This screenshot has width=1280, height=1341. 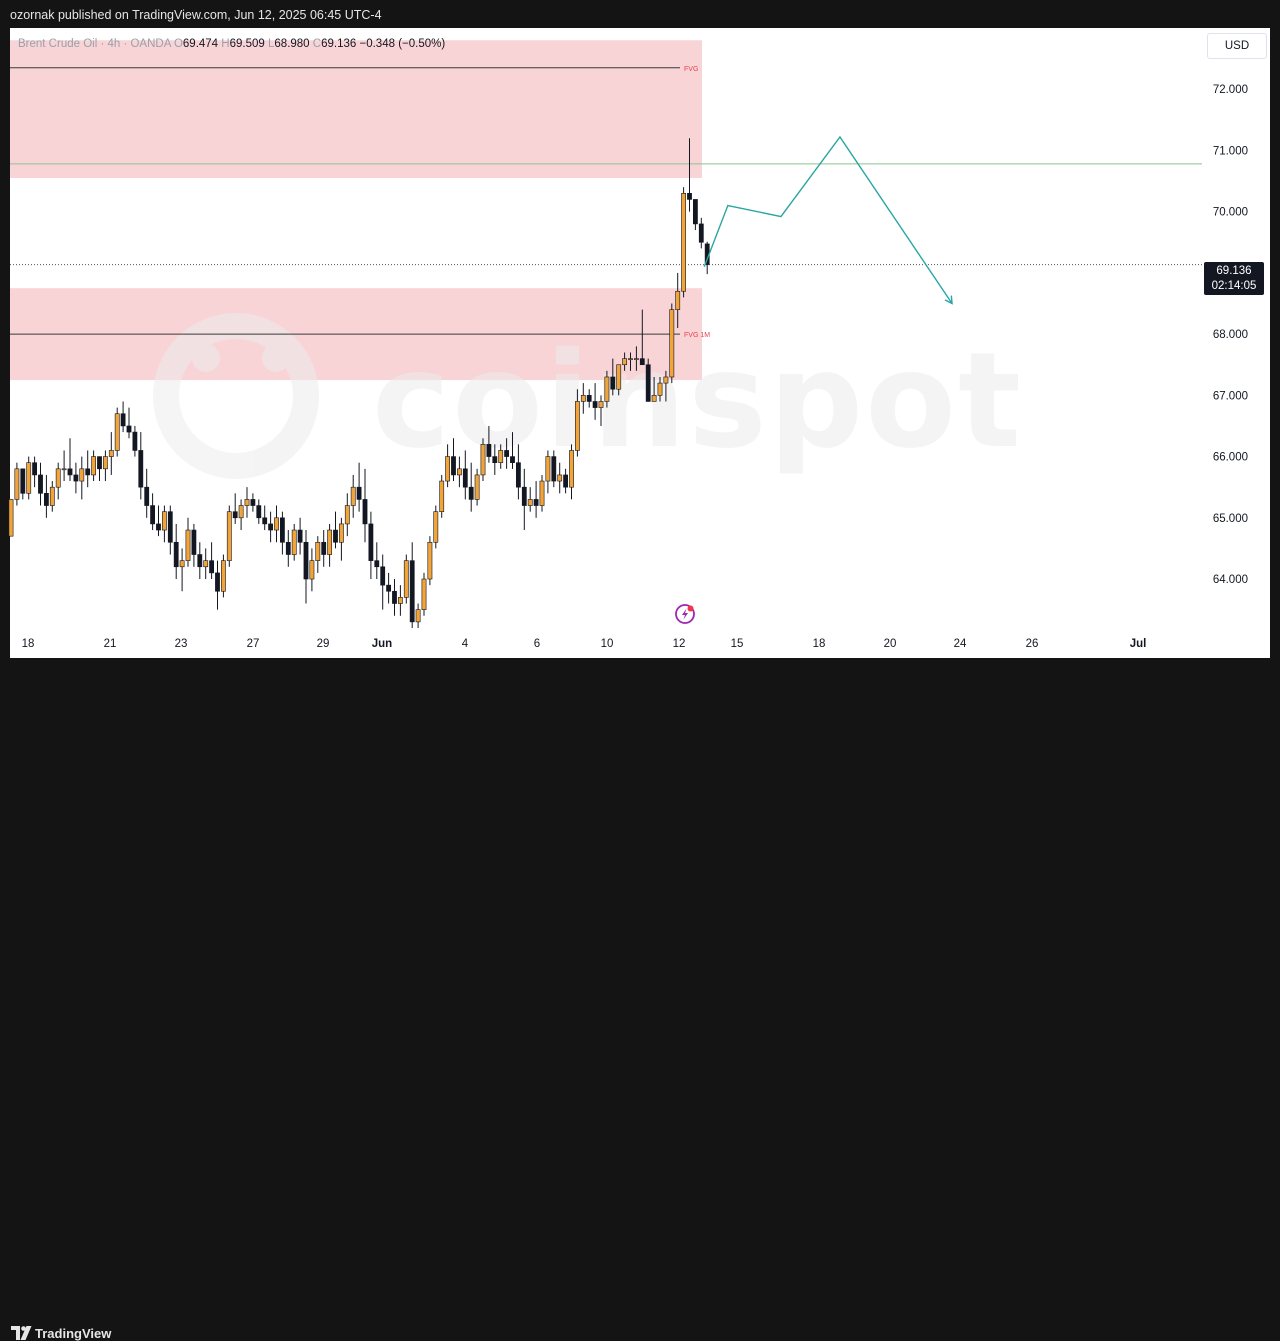 I want to click on flash-icon, so click(x=685, y=614).